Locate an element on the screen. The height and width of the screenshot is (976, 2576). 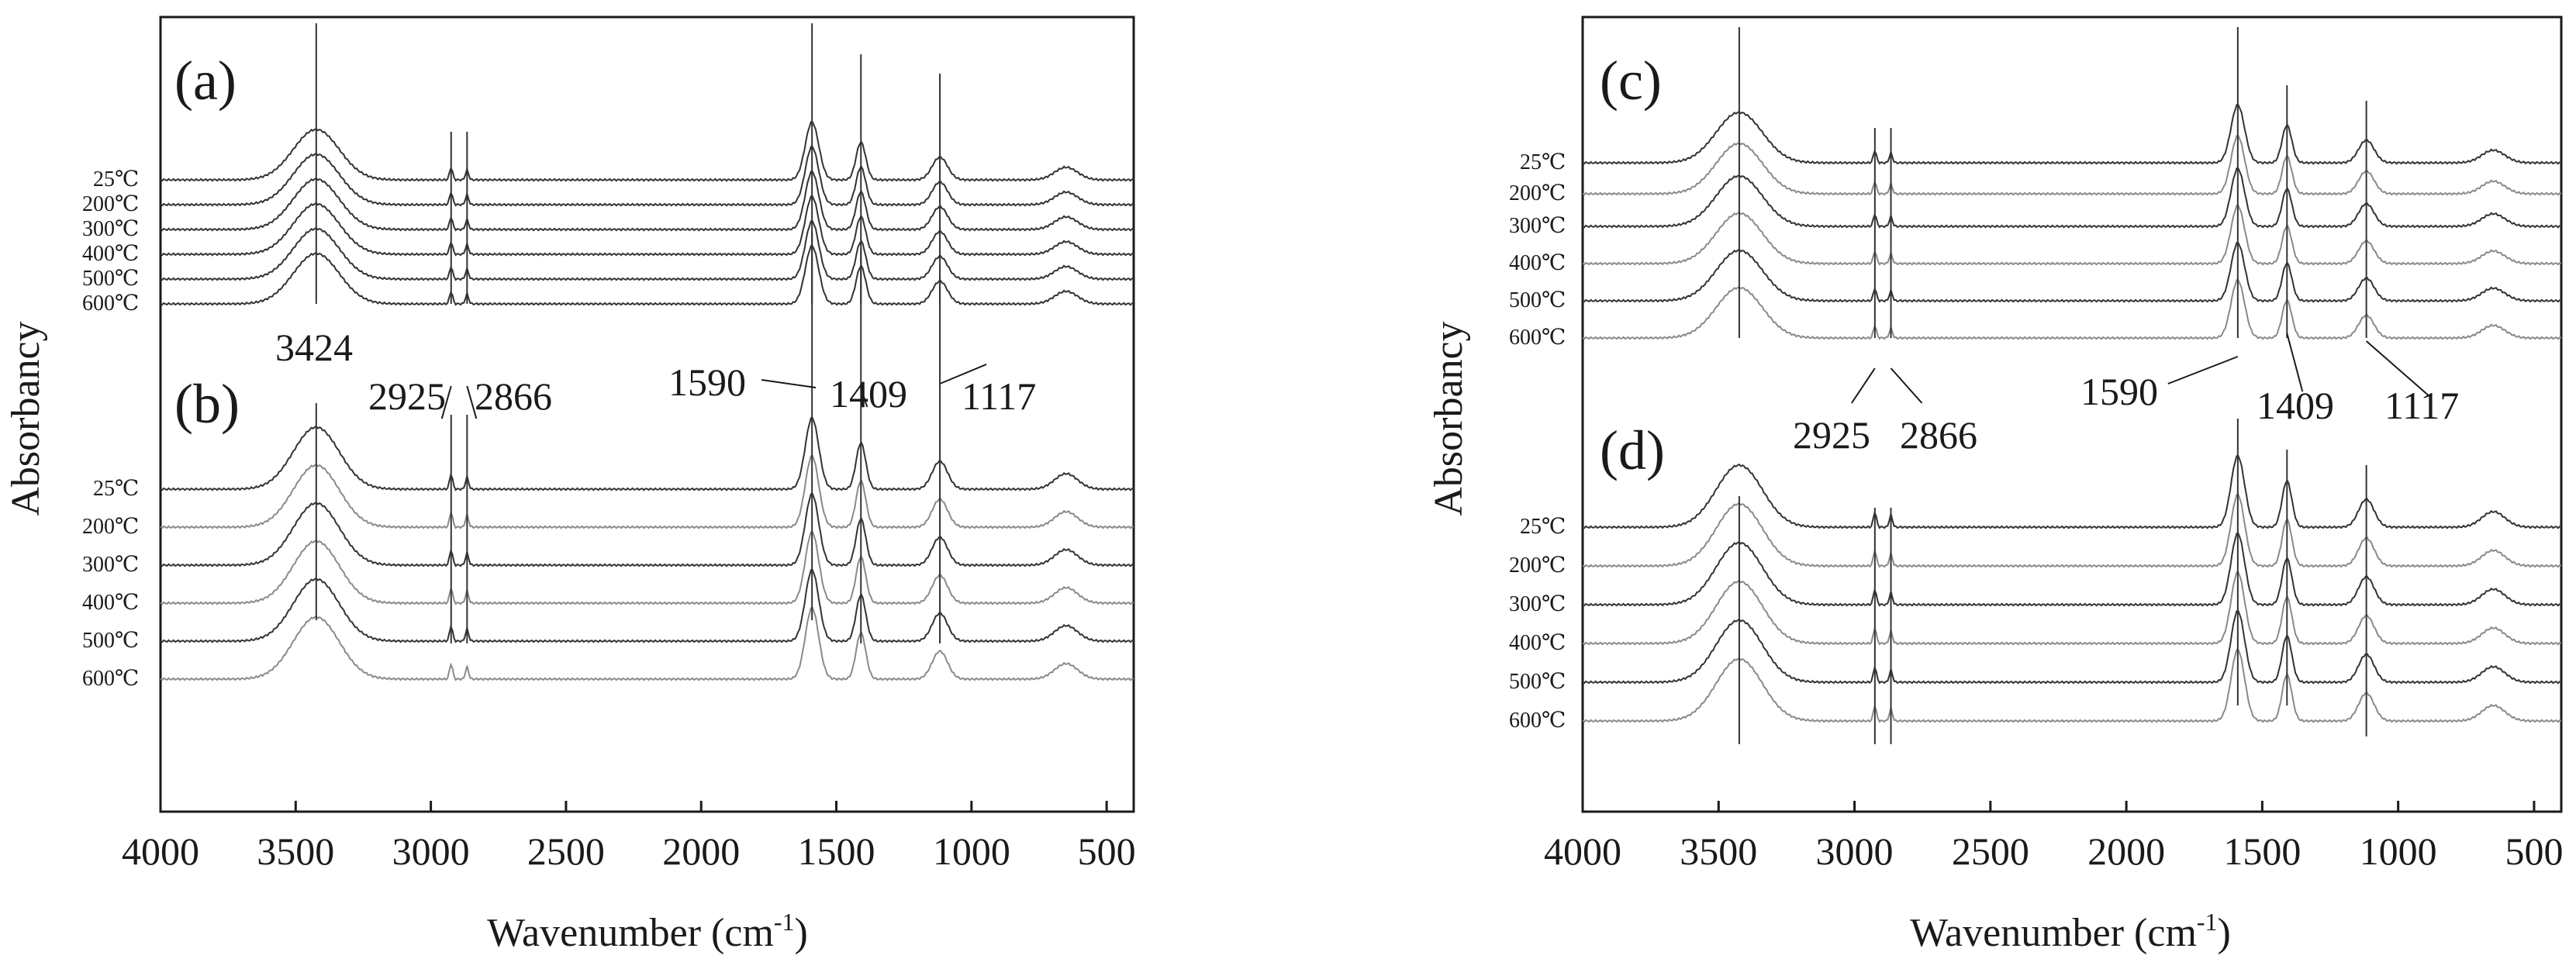
peak-label-3424: 3424 is located at coordinates (314, 347).